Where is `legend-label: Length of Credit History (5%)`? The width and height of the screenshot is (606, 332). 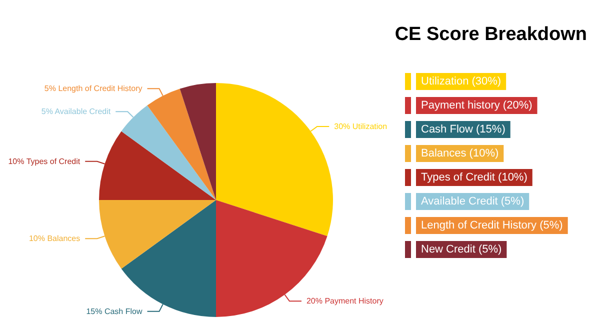
legend-label: Length of Credit History (5%) is located at coordinates (492, 226).